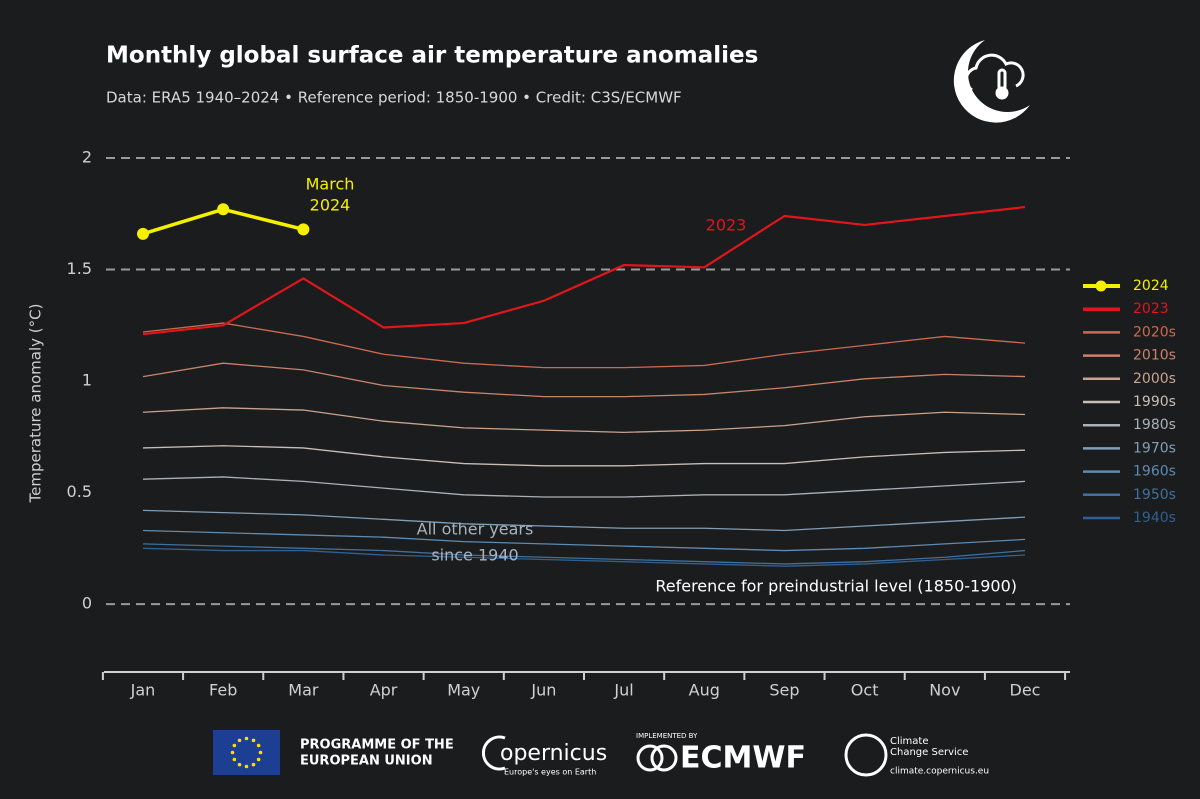 The image size is (1200, 799). Describe the element at coordinates (303, 690) in the screenshot. I see `x-tick-label: Mar` at that location.